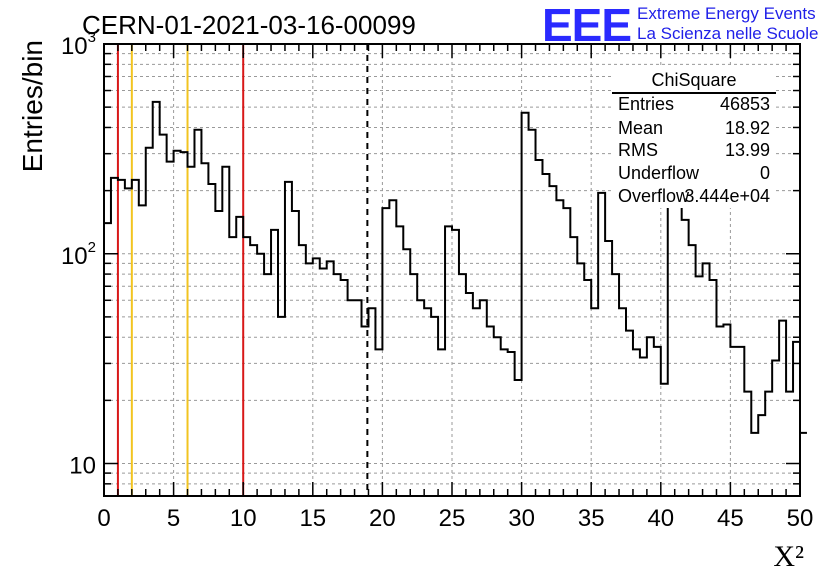  What do you see at coordinates (173, 518) in the screenshot?
I see `x-tick-label: 5` at bounding box center [173, 518].